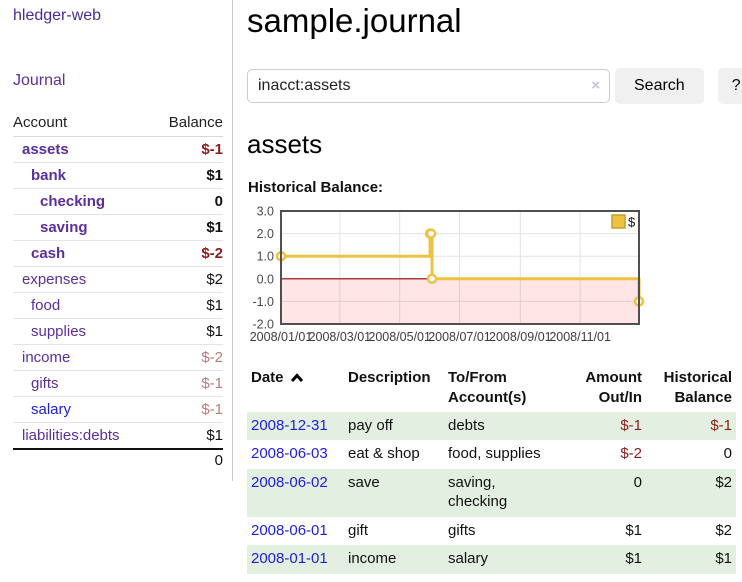 The image size is (742, 582). I want to click on register-balance: $2, so click(691, 493).